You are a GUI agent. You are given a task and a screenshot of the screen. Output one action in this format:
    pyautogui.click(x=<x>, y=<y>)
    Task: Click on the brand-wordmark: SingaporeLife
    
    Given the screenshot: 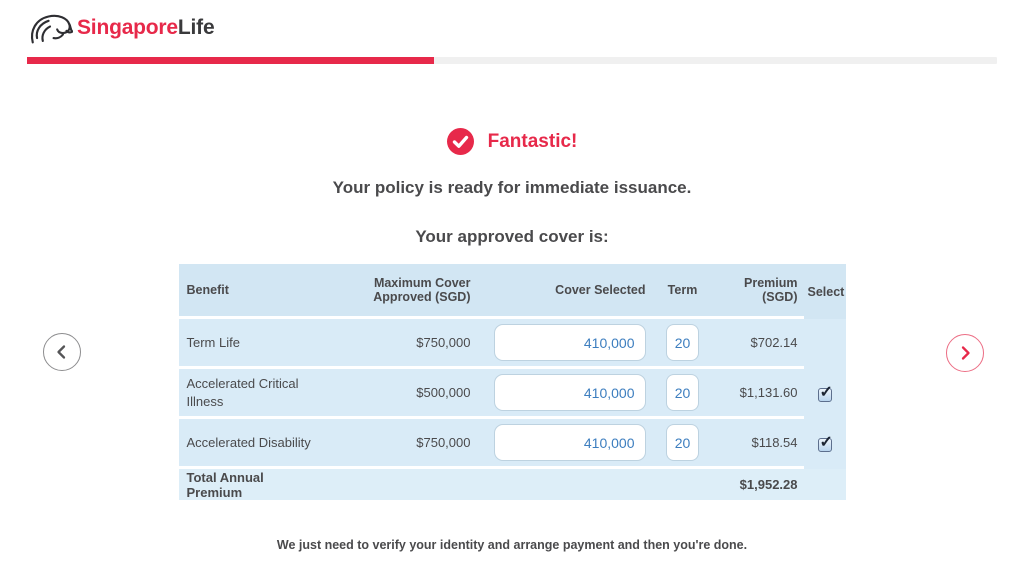 What is the action you would take?
    pyautogui.click(x=146, y=28)
    